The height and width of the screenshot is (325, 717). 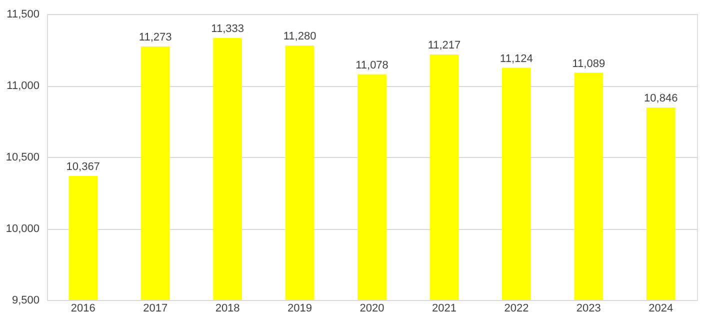 What do you see at coordinates (516, 308) in the screenshot?
I see `x-tick-label: 2022` at bounding box center [516, 308].